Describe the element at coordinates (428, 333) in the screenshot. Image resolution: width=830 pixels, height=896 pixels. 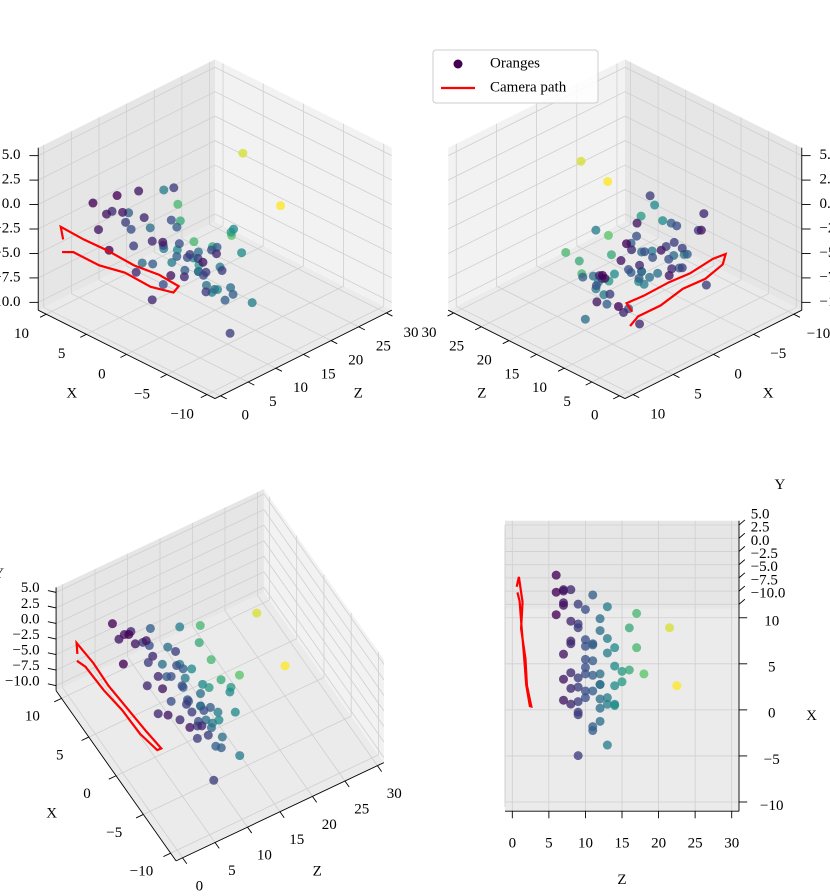
I see `z-tick-label: 30` at that location.